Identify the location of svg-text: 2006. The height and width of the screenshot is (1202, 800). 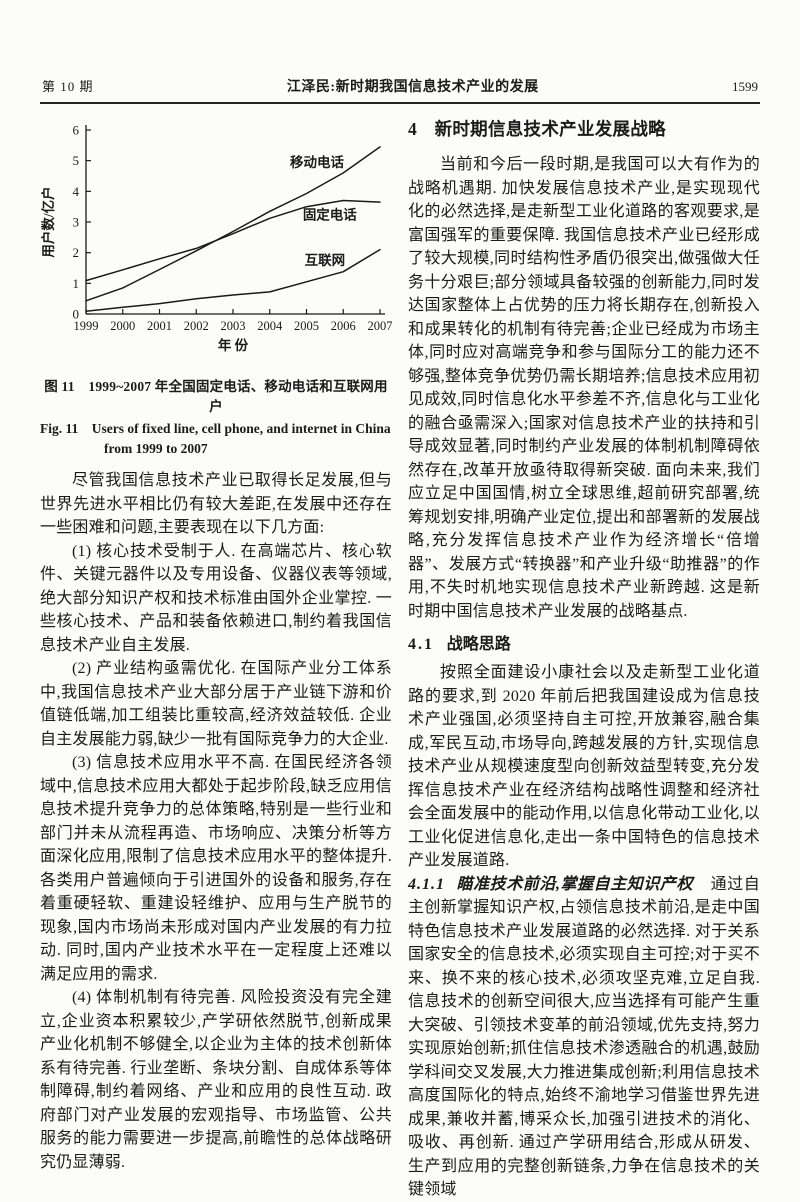
(343, 326).